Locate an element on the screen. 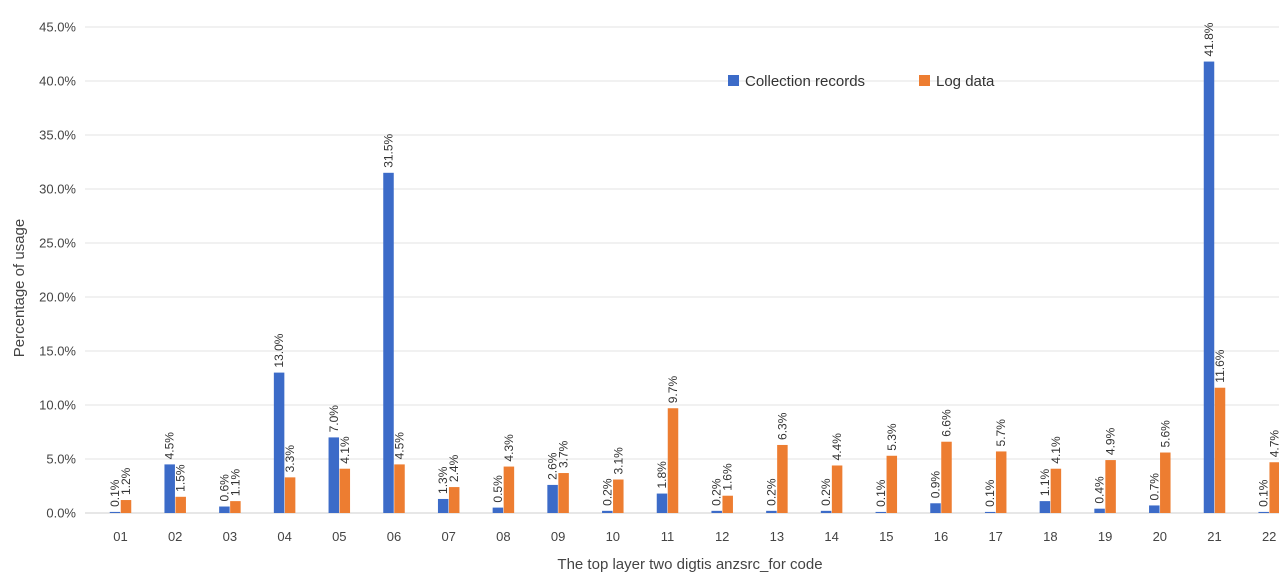 This screenshot has height=575, width=1279. data-label-collection-records: 2.6% is located at coordinates (553, 466).